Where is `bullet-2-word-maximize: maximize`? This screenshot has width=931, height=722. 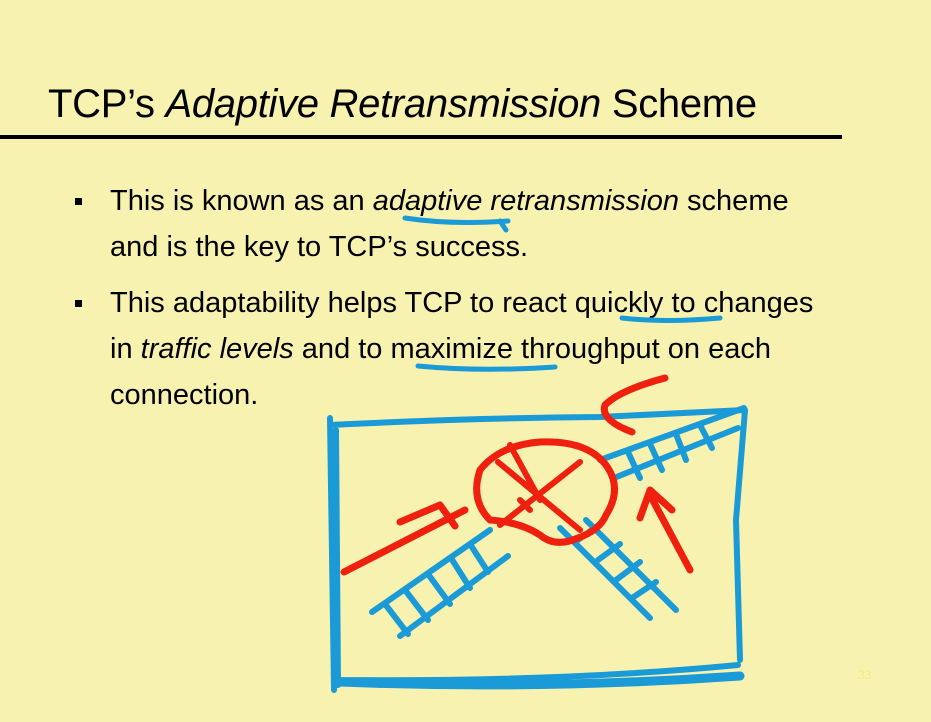
bullet-2-word-maximize: maximize is located at coordinates (451, 349).